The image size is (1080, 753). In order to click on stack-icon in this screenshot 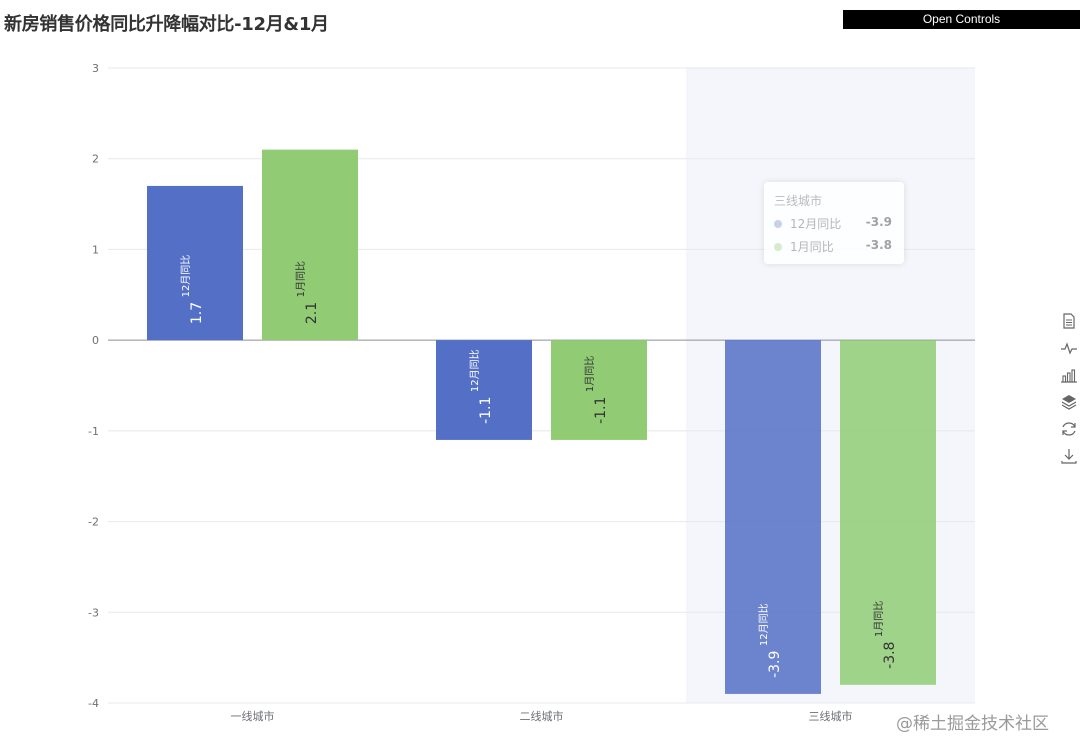, I will do `click(1069, 402)`.